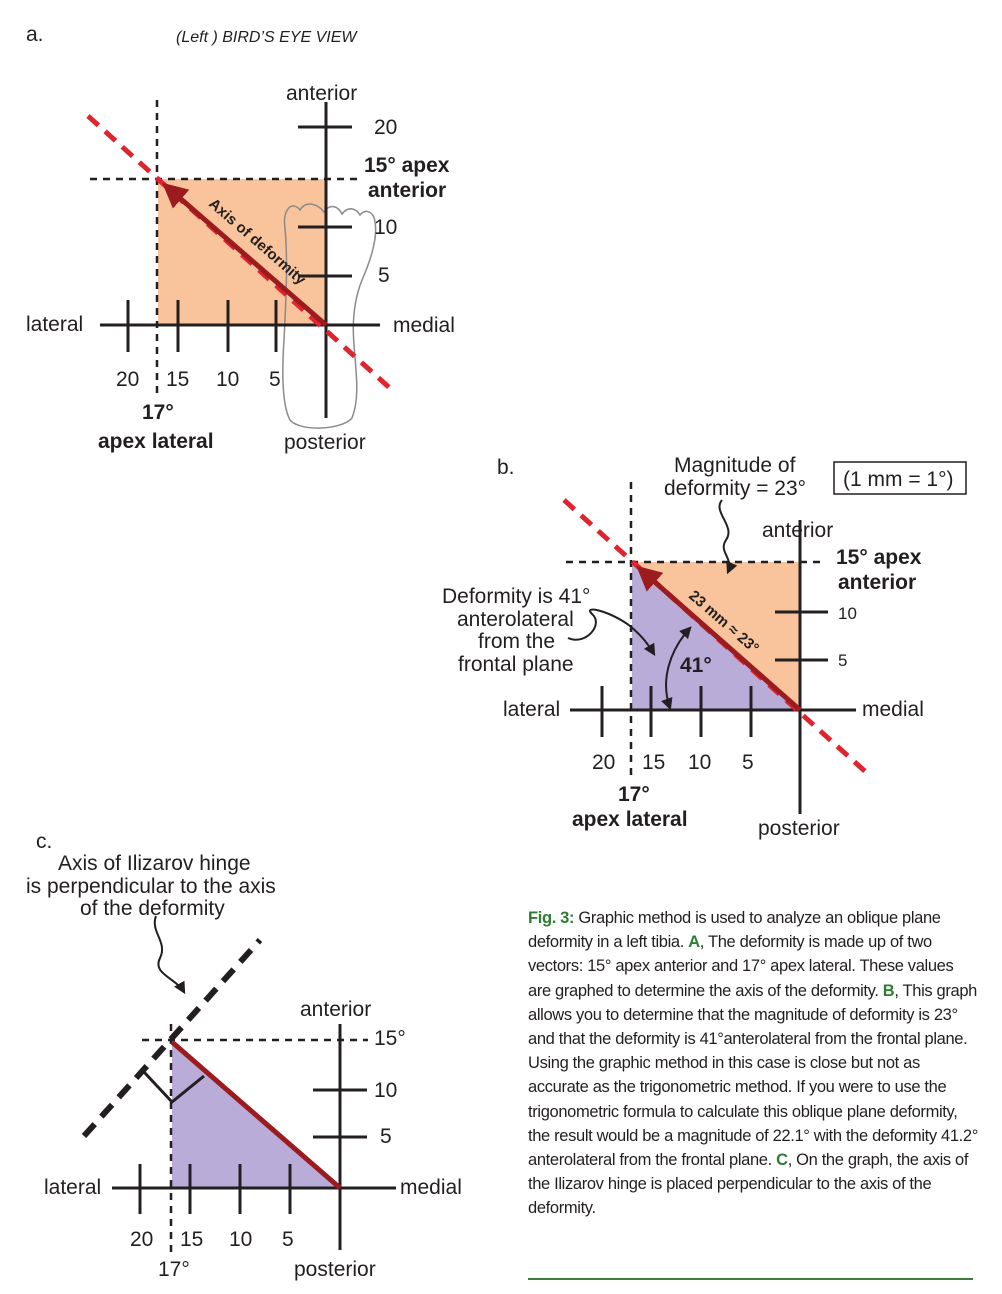 This screenshot has width=1002, height=1294. I want to click on panel-a-title: (Left ) BIRD’S EYE VIEW, so click(267, 37).